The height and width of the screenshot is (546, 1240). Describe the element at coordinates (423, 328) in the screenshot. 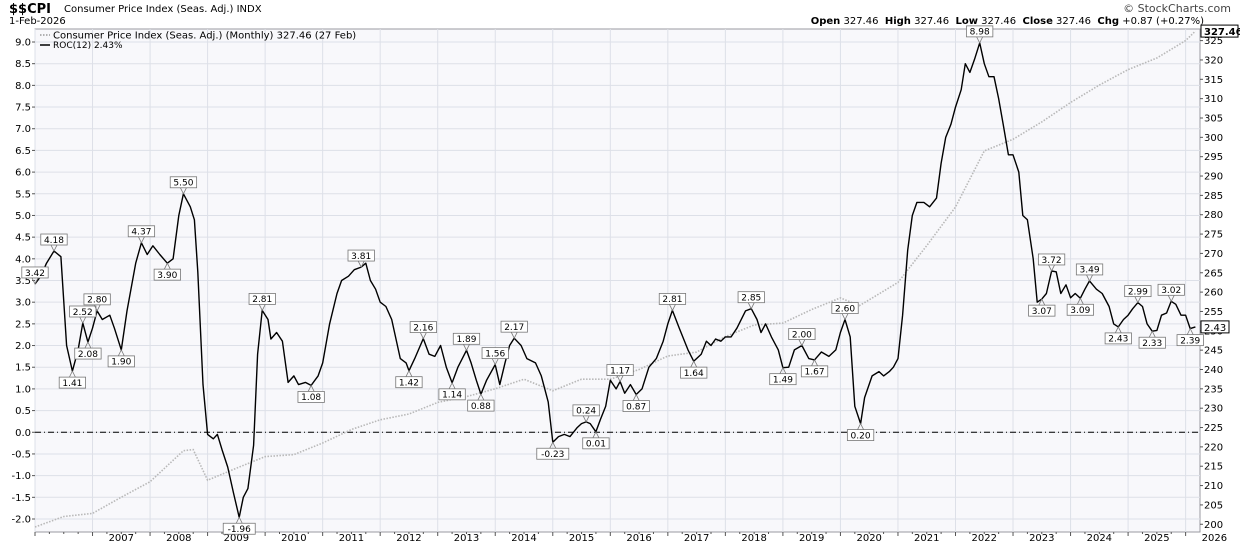

I see `annotation-label: 2.16` at that location.